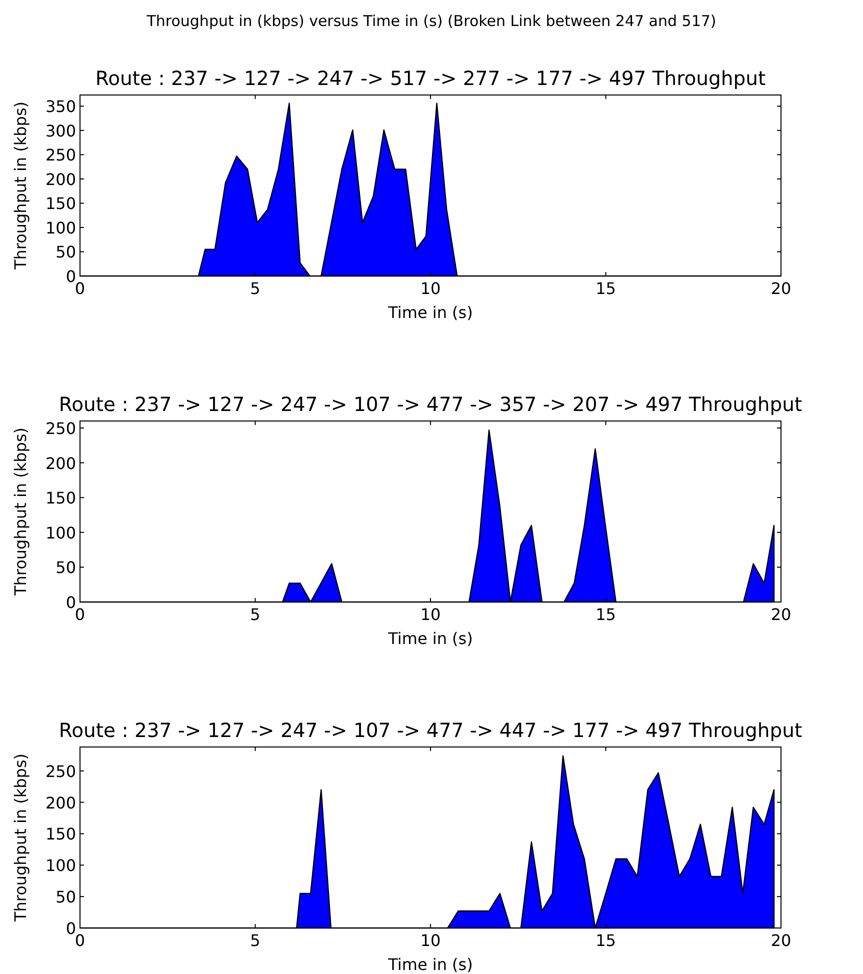 This screenshot has height=974, width=863. What do you see at coordinates (430, 404) in the screenshot?
I see `chart-title: Route : 237 -> 127 -> 247 -> 107 -> 477 -> 357 -> 207 -> 497 Throughput` at bounding box center [430, 404].